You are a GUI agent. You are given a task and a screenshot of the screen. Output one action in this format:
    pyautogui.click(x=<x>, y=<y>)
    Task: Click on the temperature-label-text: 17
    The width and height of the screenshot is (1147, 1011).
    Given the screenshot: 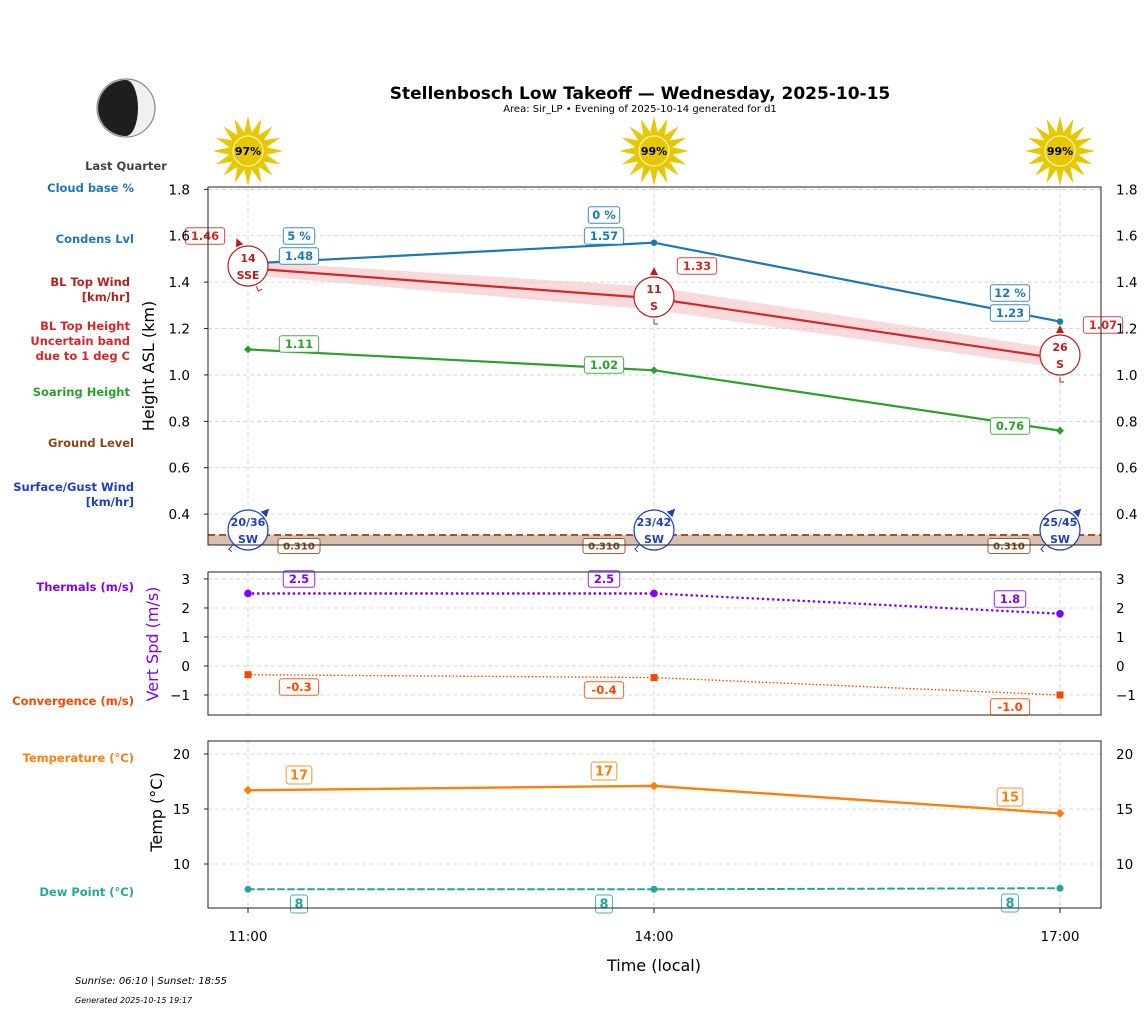 What is the action you would take?
    pyautogui.click(x=604, y=772)
    